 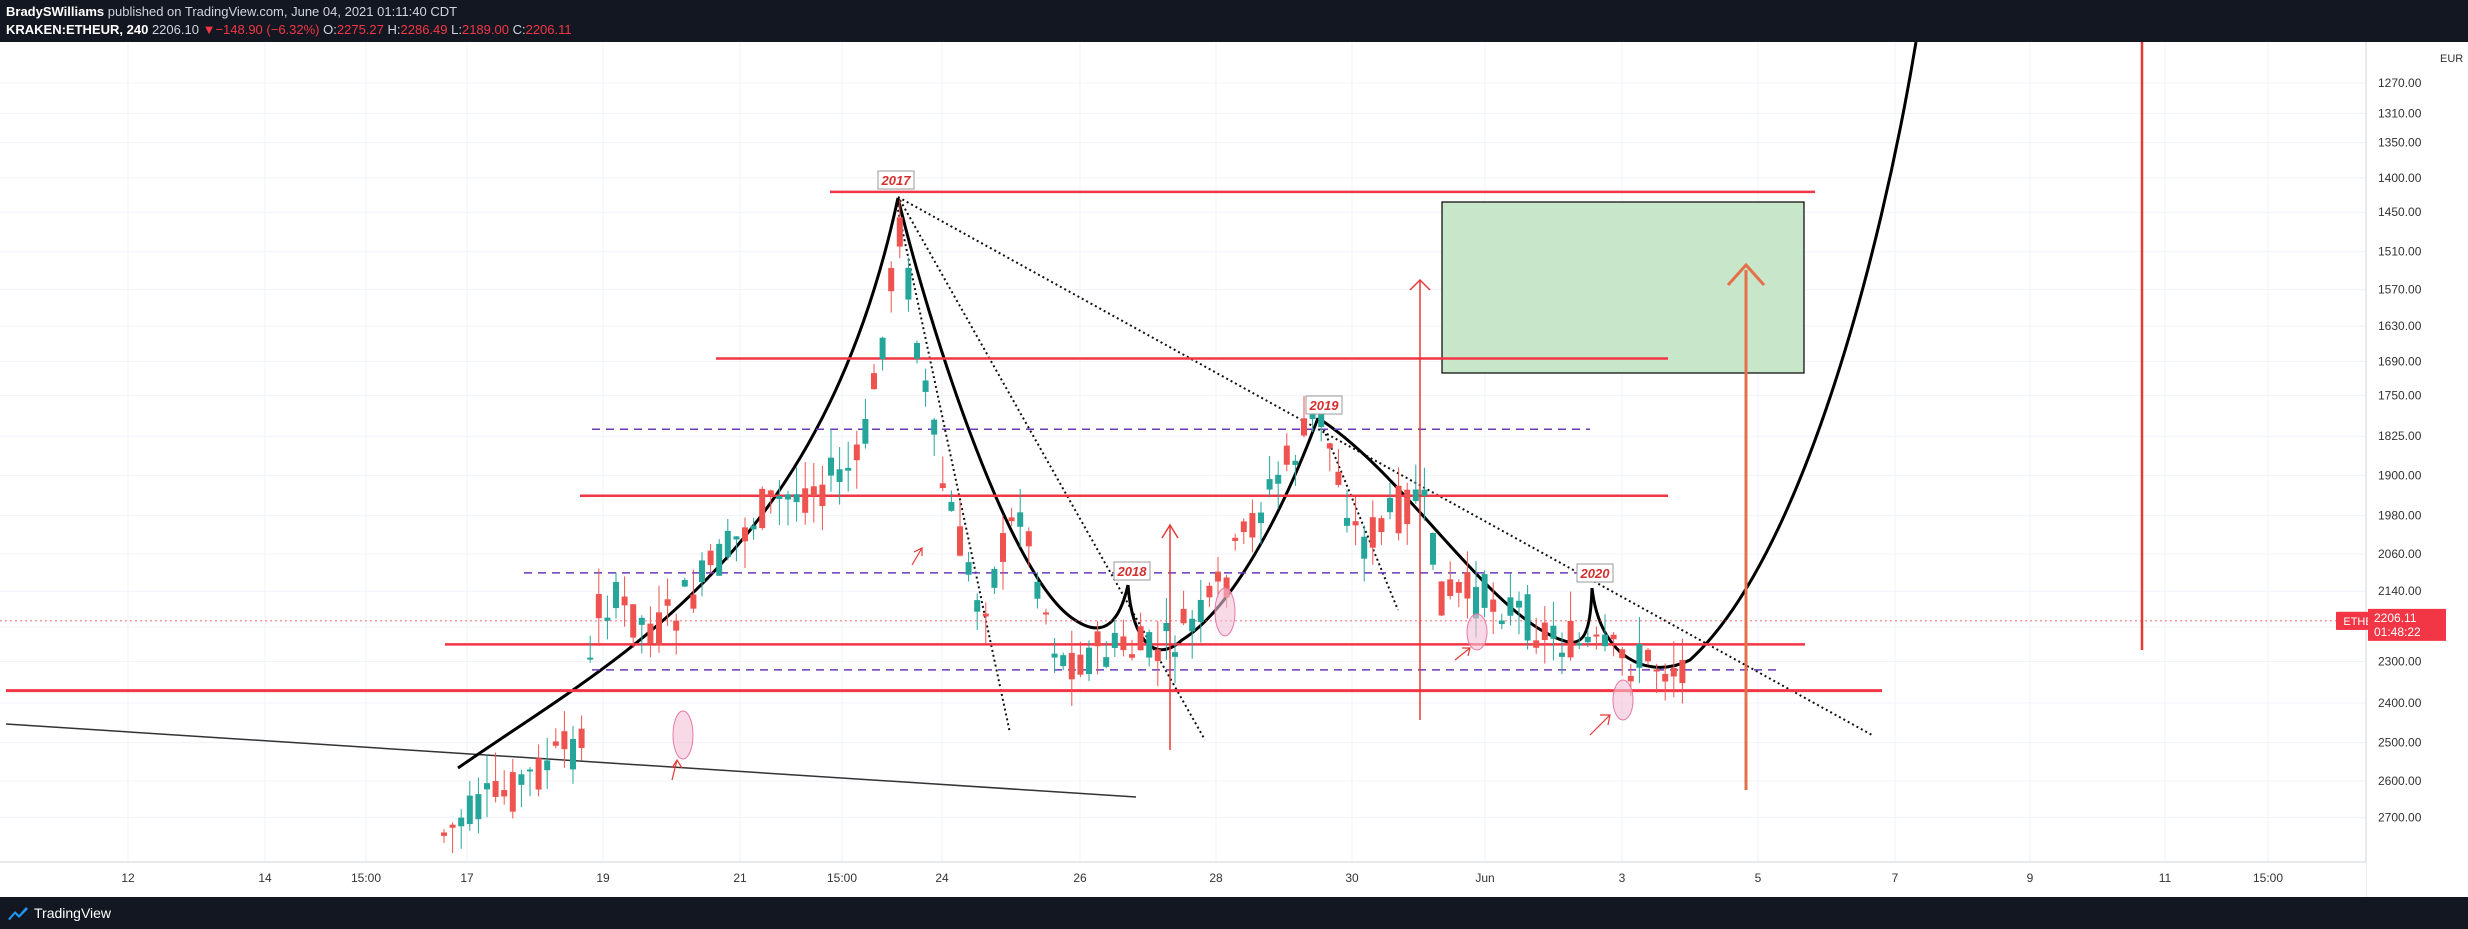 What do you see at coordinates (1080, 878) in the screenshot?
I see `time-tick-label: 26` at bounding box center [1080, 878].